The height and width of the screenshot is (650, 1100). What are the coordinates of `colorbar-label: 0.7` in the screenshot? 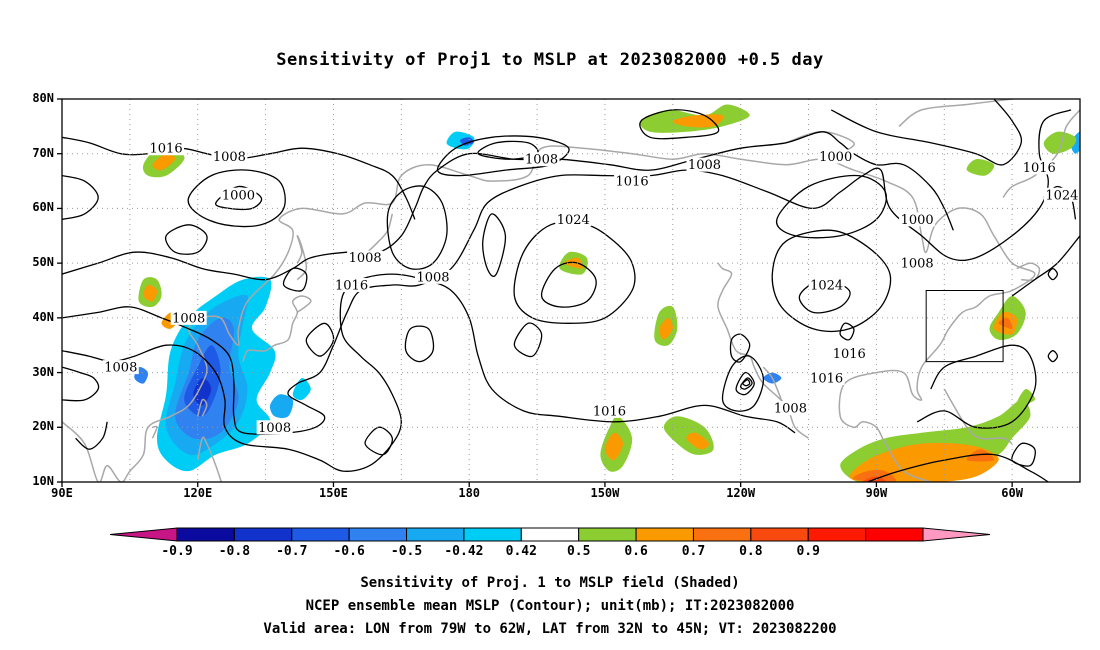 It's located at (693, 551).